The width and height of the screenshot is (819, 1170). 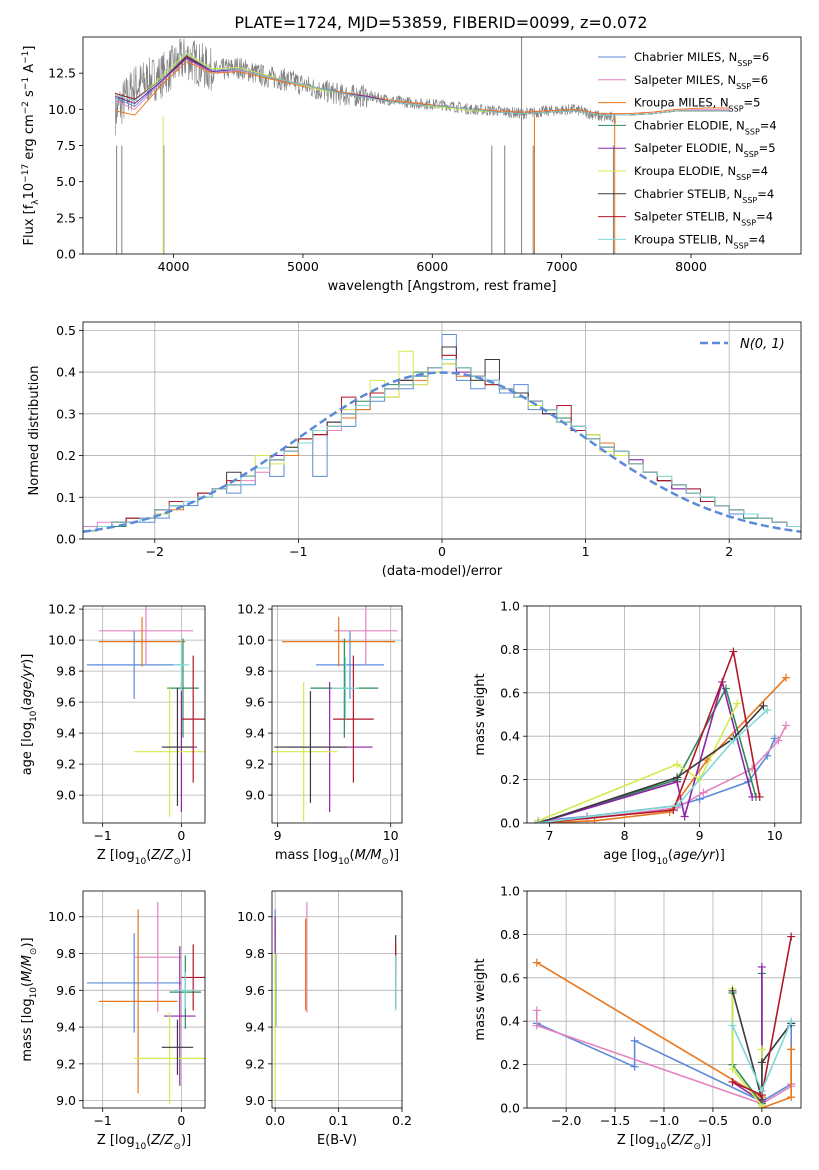 What do you see at coordinates (767, 148) in the screenshot?
I see `legend-count: =5` at bounding box center [767, 148].